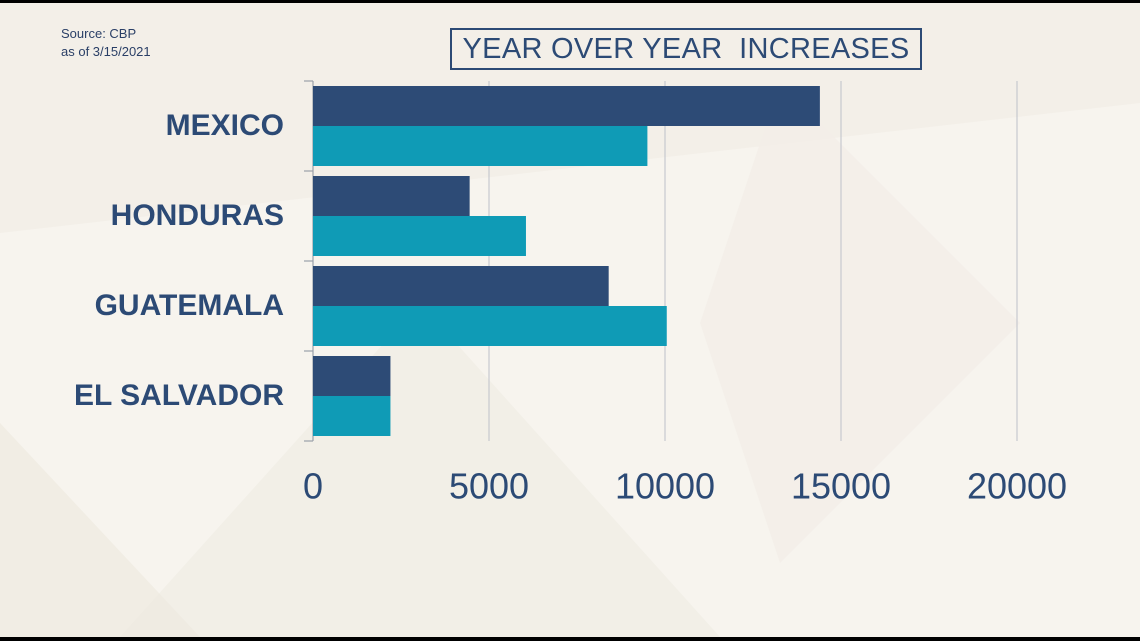  I want to click on date-line: as of 3/15/2021, so click(106, 51).